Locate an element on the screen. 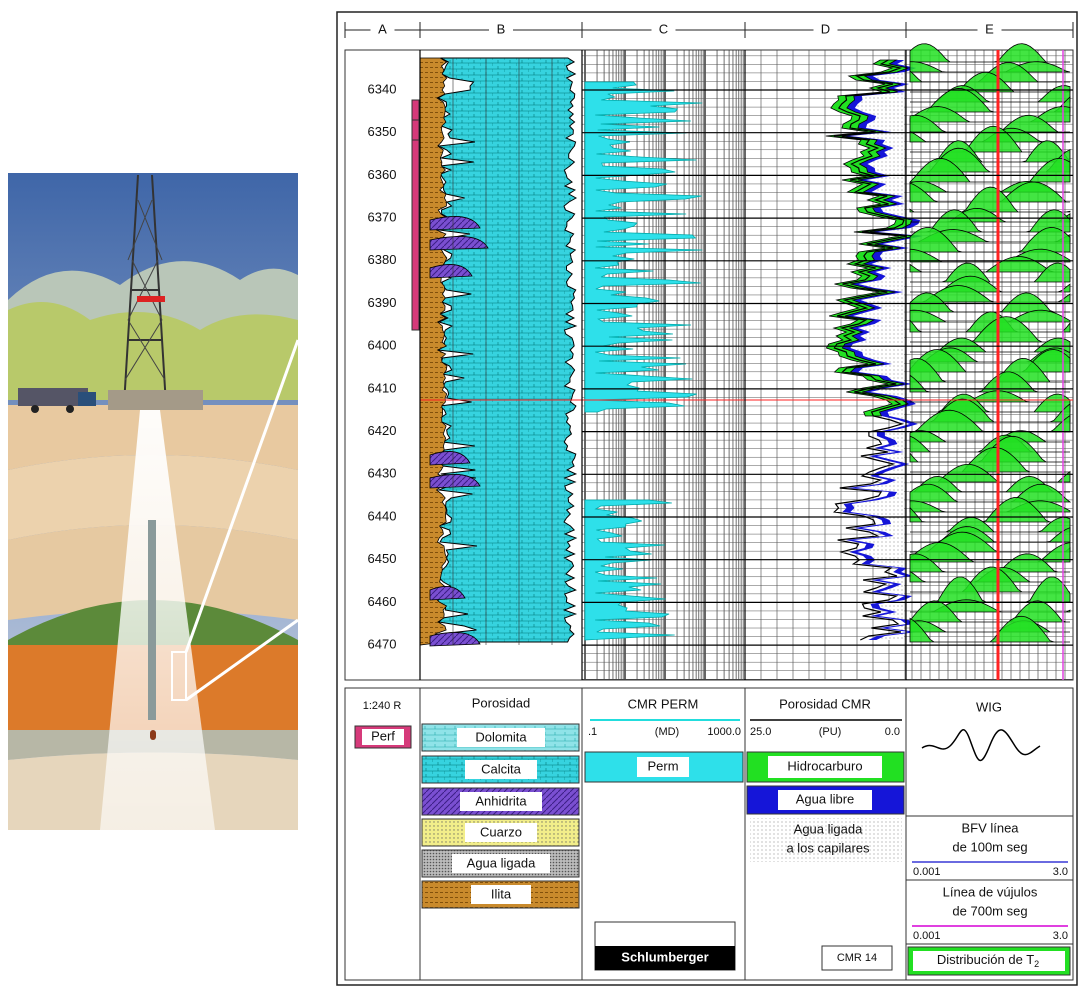  cmr-unit: (PU) is located at coordinates (830, 732).